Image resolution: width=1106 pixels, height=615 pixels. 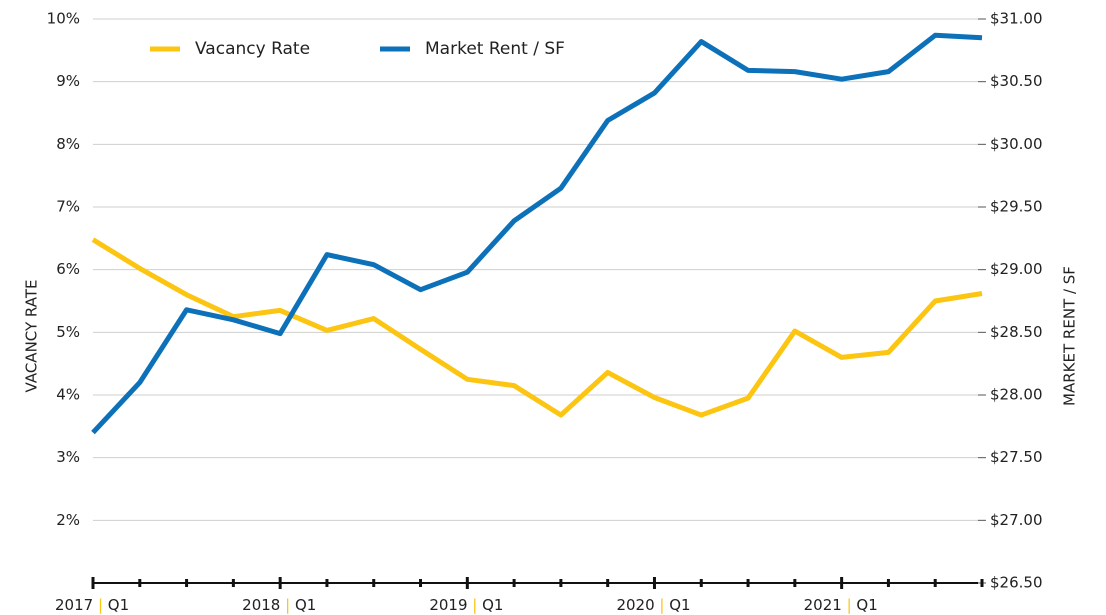 I want to click on y2-tick-label: $28.50, so click(x=1016, y=332).